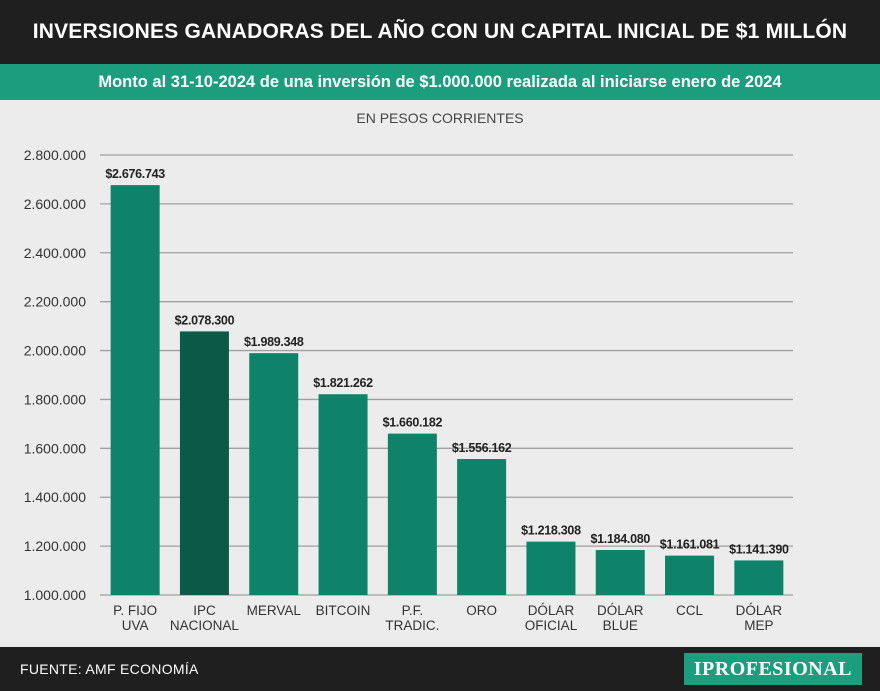 The image size is (880, 691). Describe the element at coordinates (759, 618) in the screenshot. I see `x-tick-label: DÓLAR MEP` at that location.